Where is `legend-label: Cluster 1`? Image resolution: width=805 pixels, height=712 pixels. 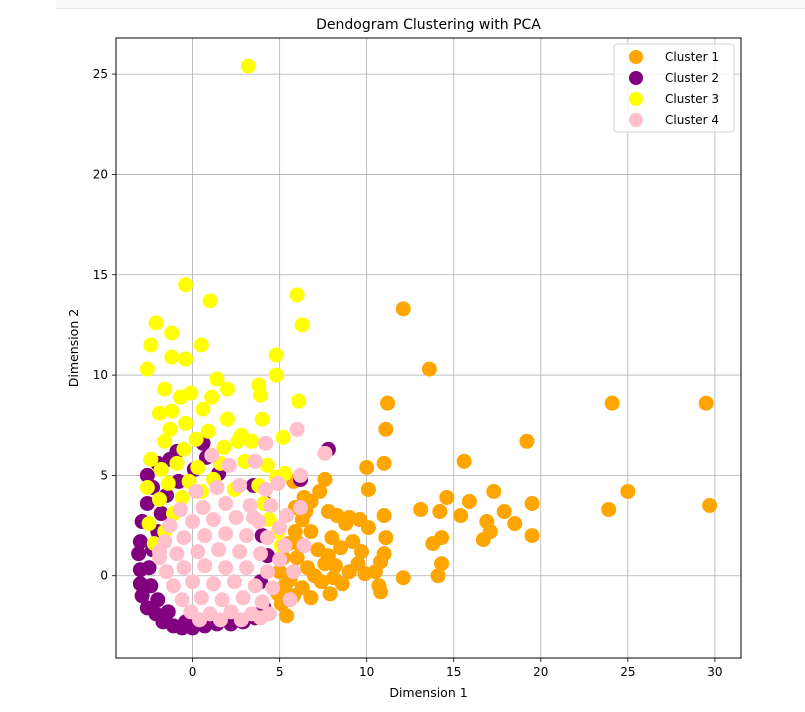
legend-label: Cluster 1 is located at coordinates (692, 57).